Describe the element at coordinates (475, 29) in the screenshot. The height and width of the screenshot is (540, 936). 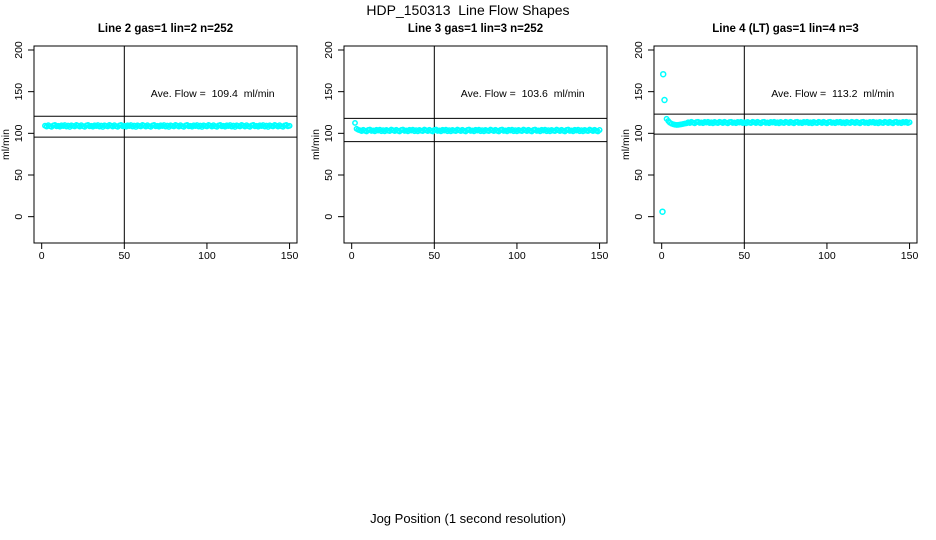
I see `panel-title: Line 3 gas=1 lin=3 n=252` at that location.